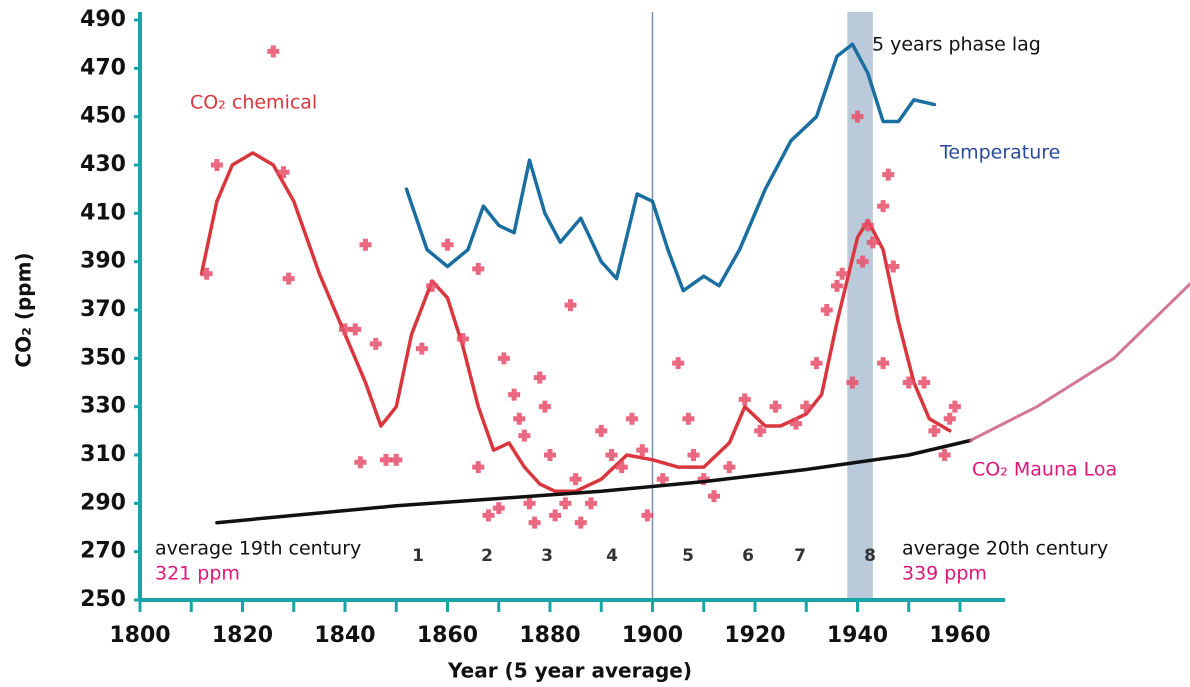  I want to click on y-tick-label: 490, so click(103, 19).